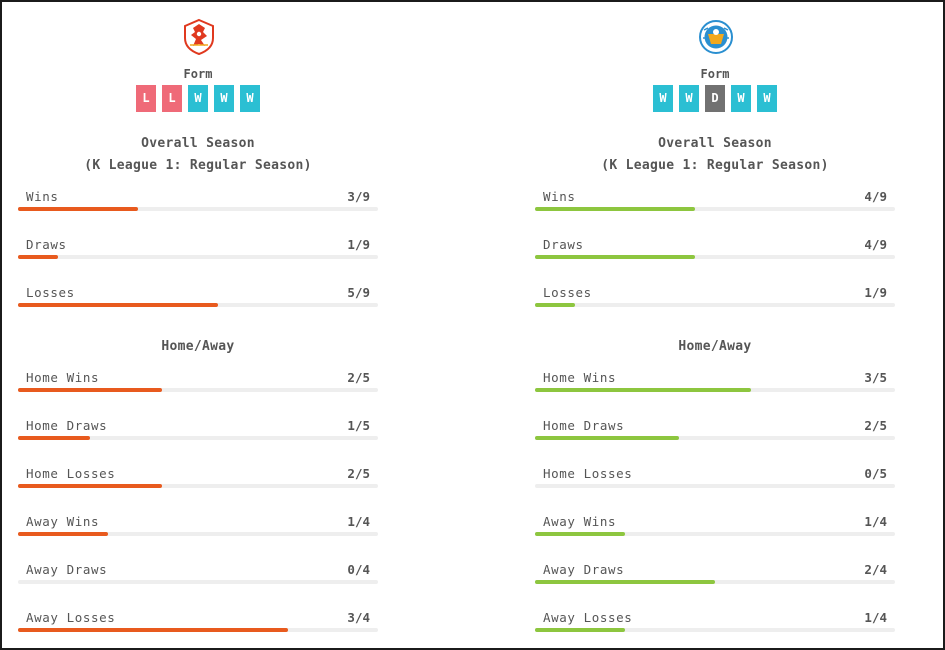  What do you see at coordinates (198, 433) in the screenshot?
I see `stat-row-home-draws: Home Draws 1/5` at bounding box center [198, 433].